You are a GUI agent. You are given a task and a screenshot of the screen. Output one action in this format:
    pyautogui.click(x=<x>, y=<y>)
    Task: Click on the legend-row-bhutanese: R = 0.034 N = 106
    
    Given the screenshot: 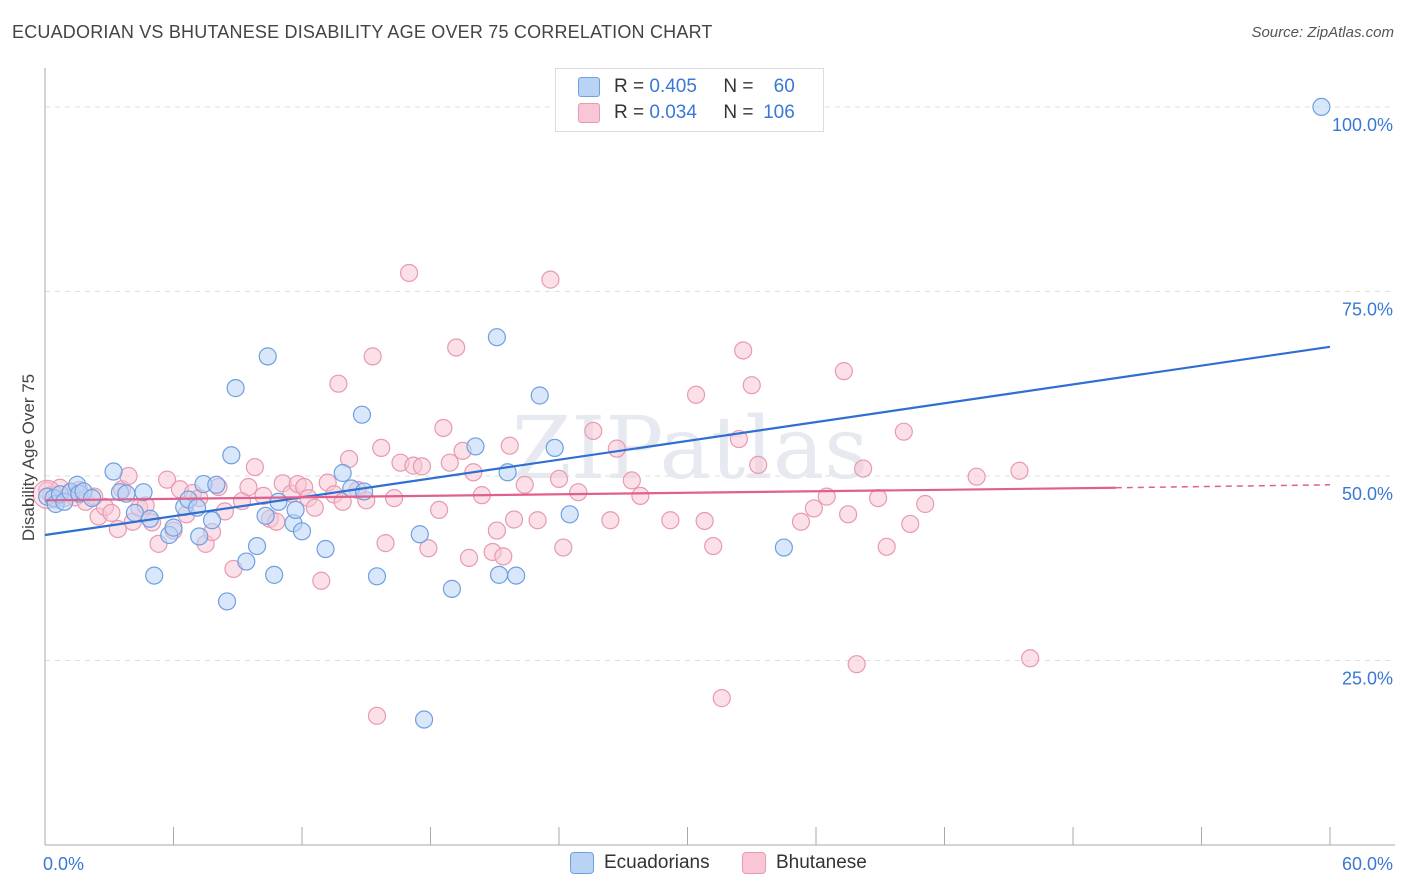 What is the action you would take?
    pyautogui.click(x=686, y=113)
    